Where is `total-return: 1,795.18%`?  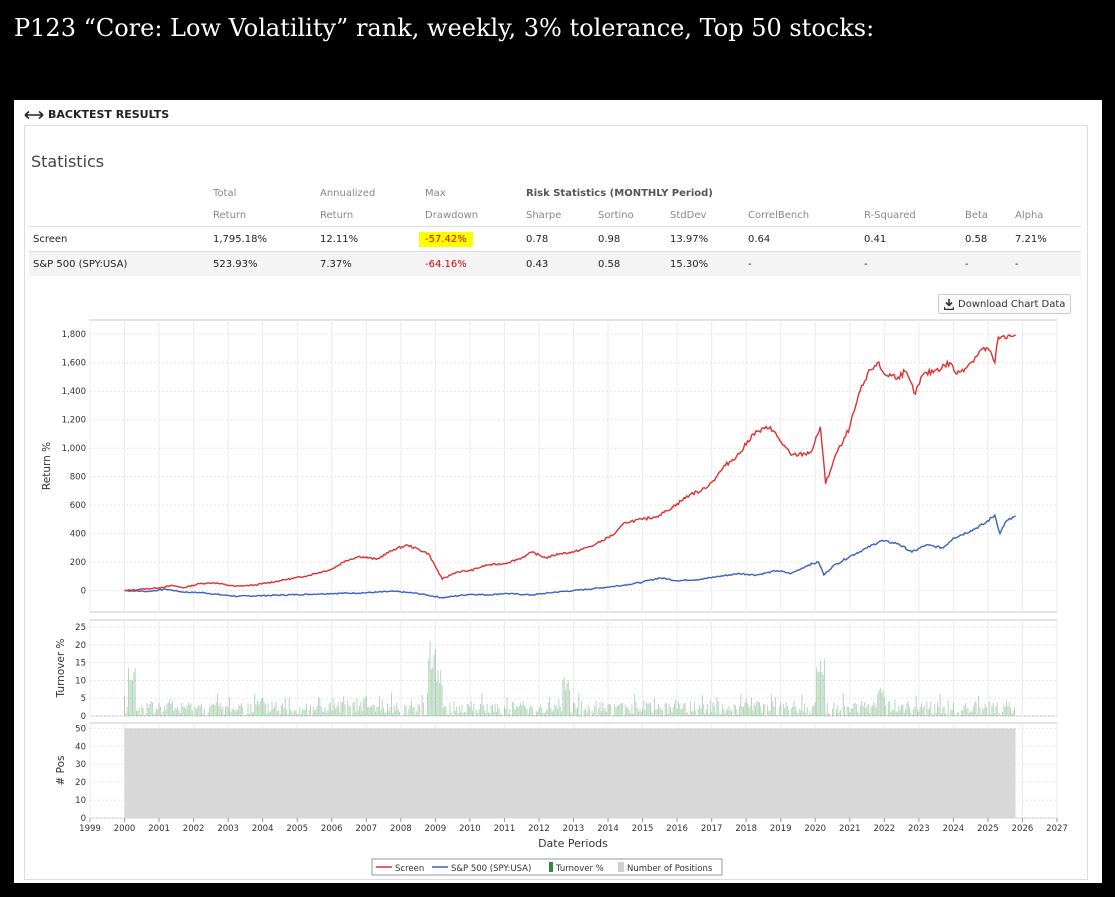 total-return: 1,795.18% is located at coordinates (262, 239).